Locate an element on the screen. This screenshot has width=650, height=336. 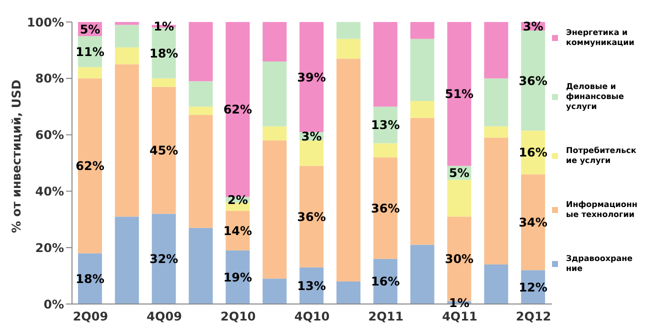
data-label: 30% is located at coordinates (459, 259).